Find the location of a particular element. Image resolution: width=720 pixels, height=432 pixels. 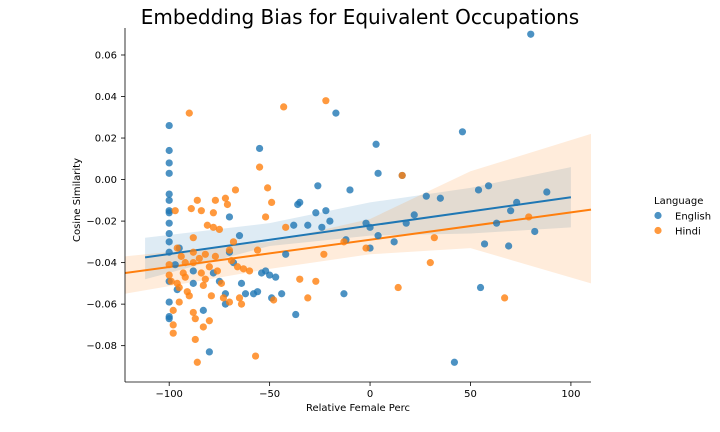

legend-title: Language is located at coordinates (678, 201).